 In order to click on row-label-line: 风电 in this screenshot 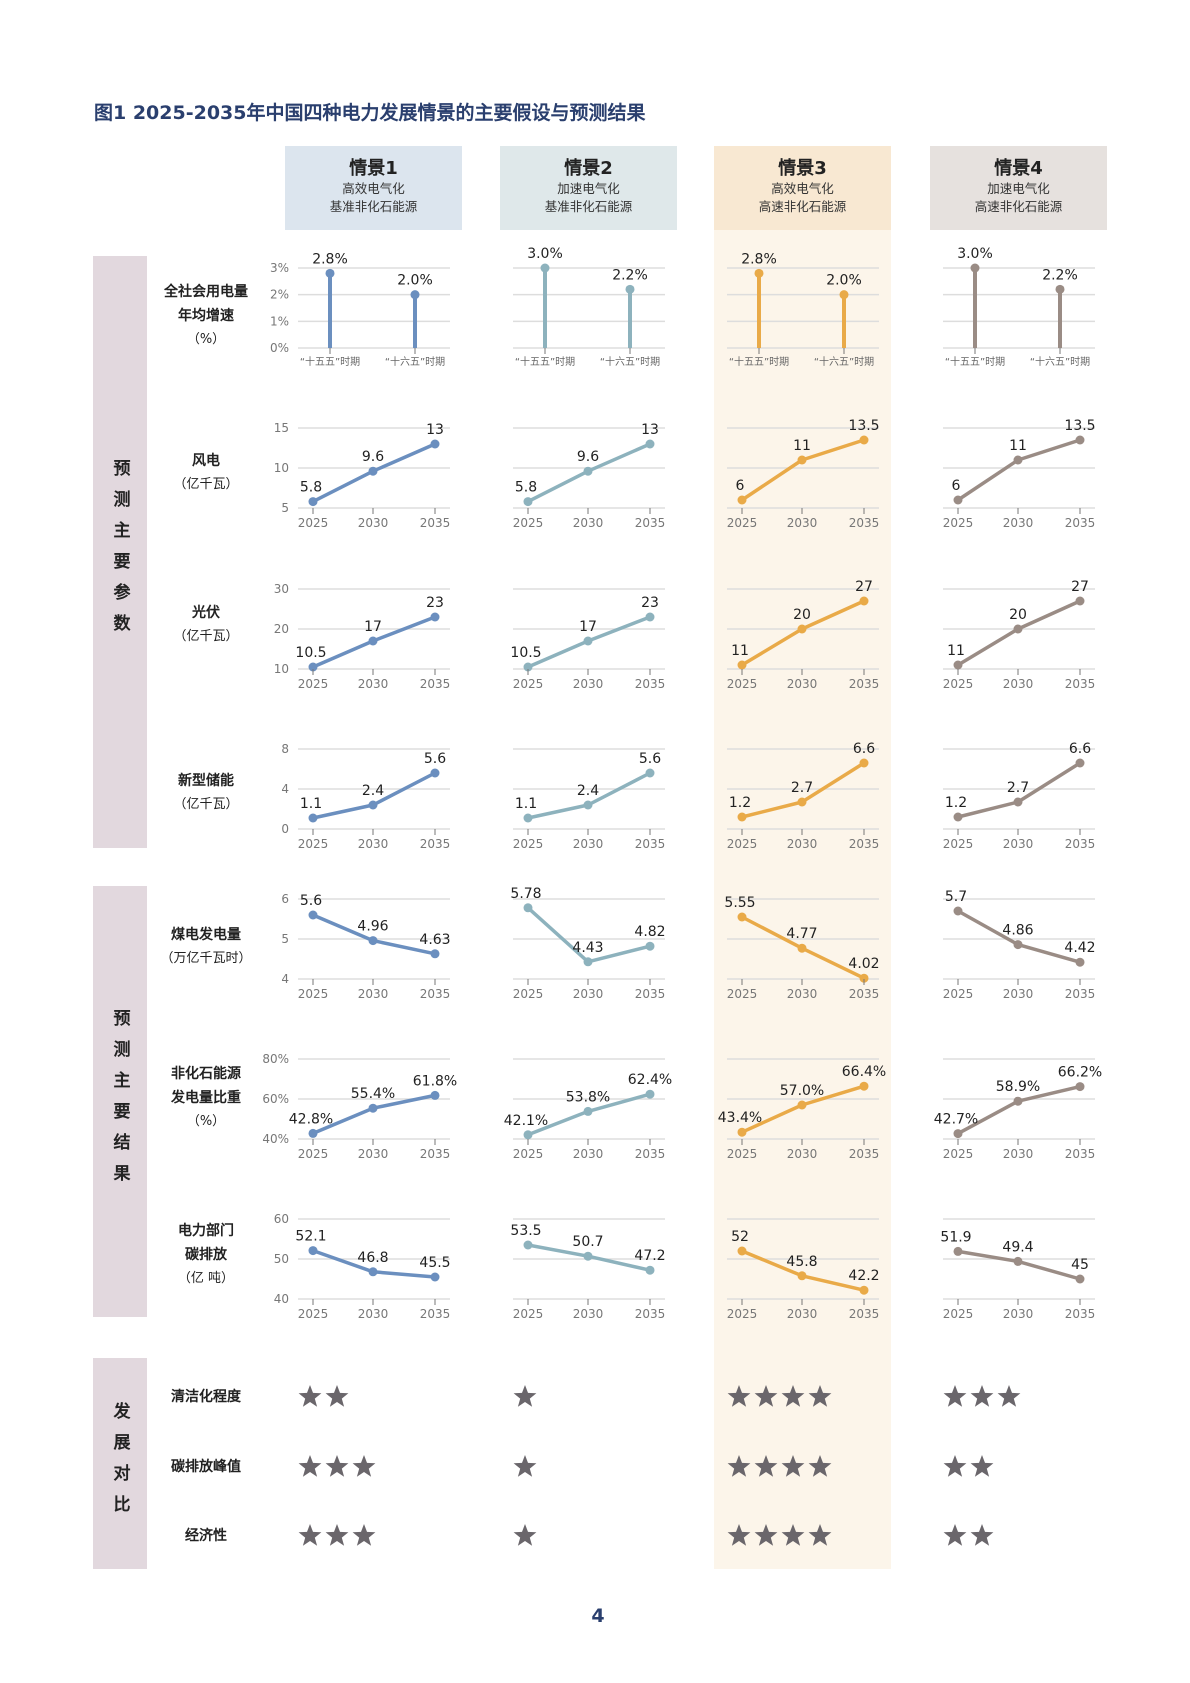, I will do `click(206, 461)`.